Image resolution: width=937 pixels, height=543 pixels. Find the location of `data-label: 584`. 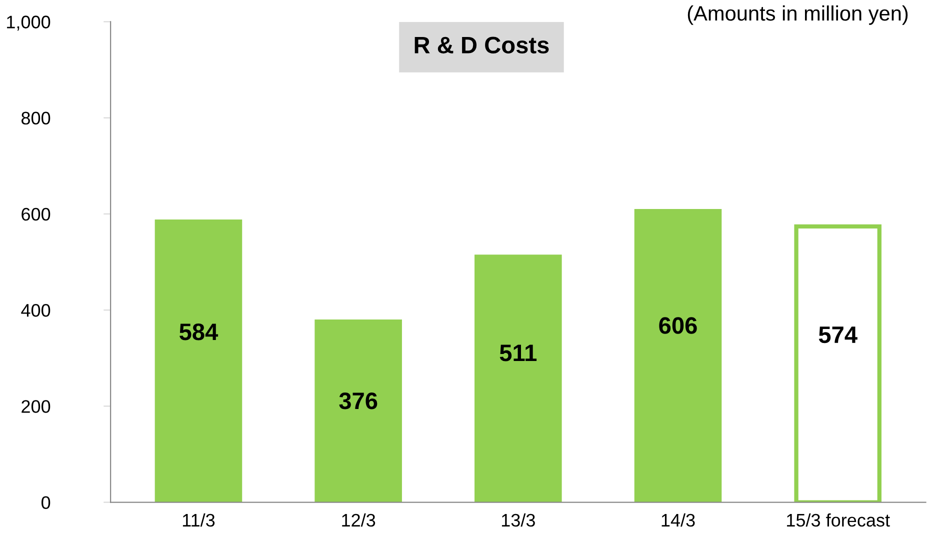

data-label: 584 is located at coordinates (199, 332).